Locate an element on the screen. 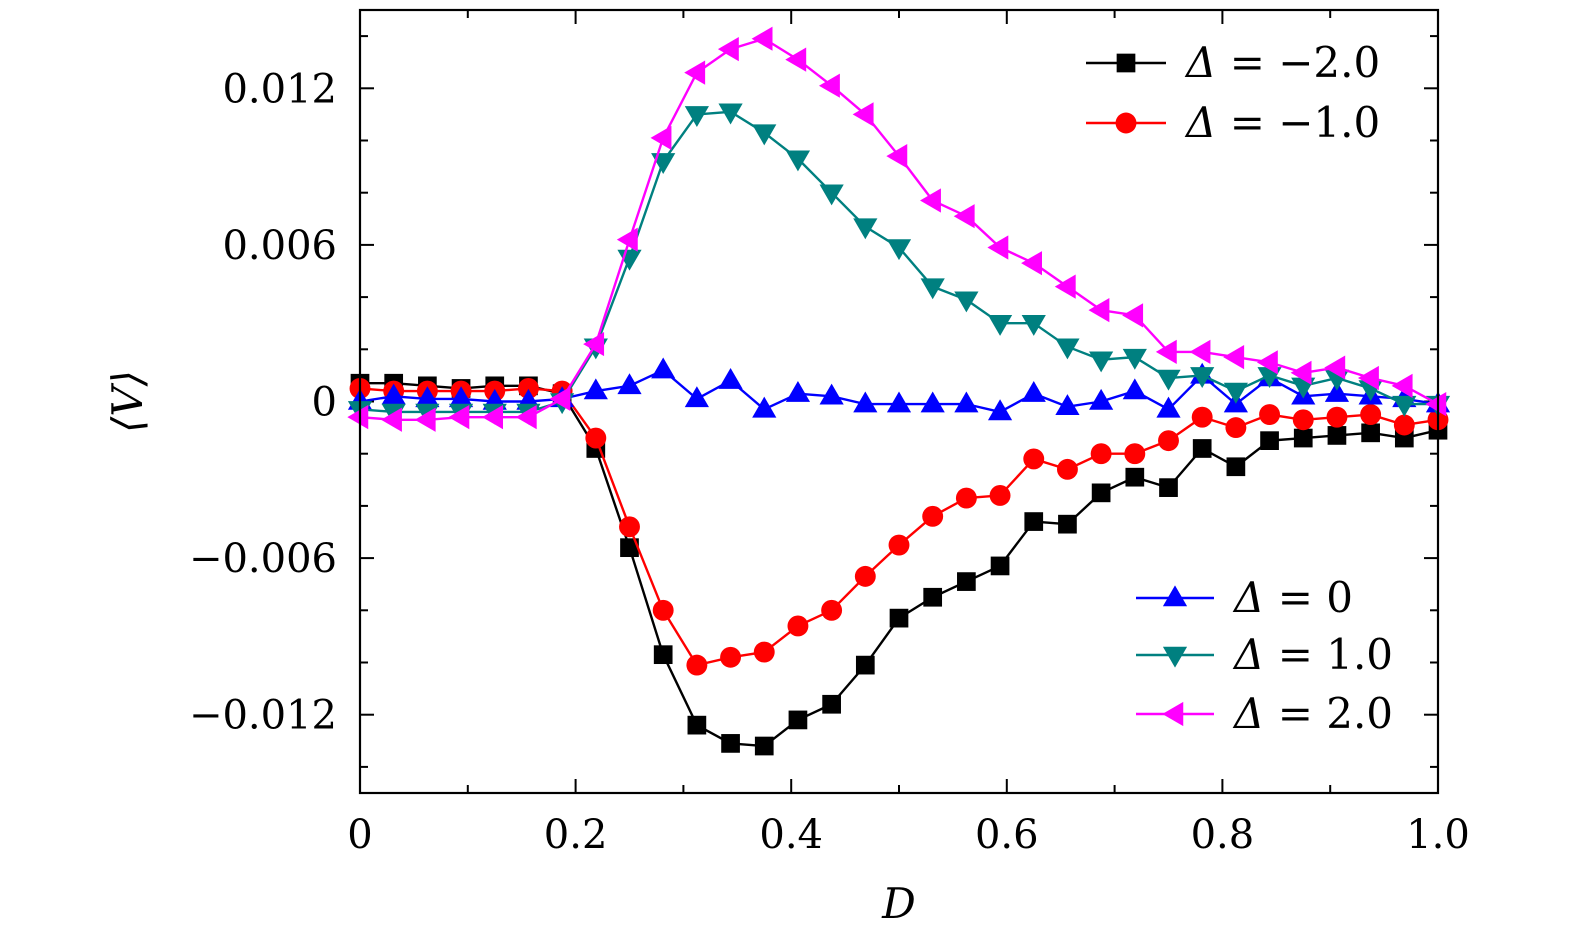 Image resolution: width=1575 pixels, height=945 pixels. legend-value: = 2.0 is located at coordinates (1328, 713).